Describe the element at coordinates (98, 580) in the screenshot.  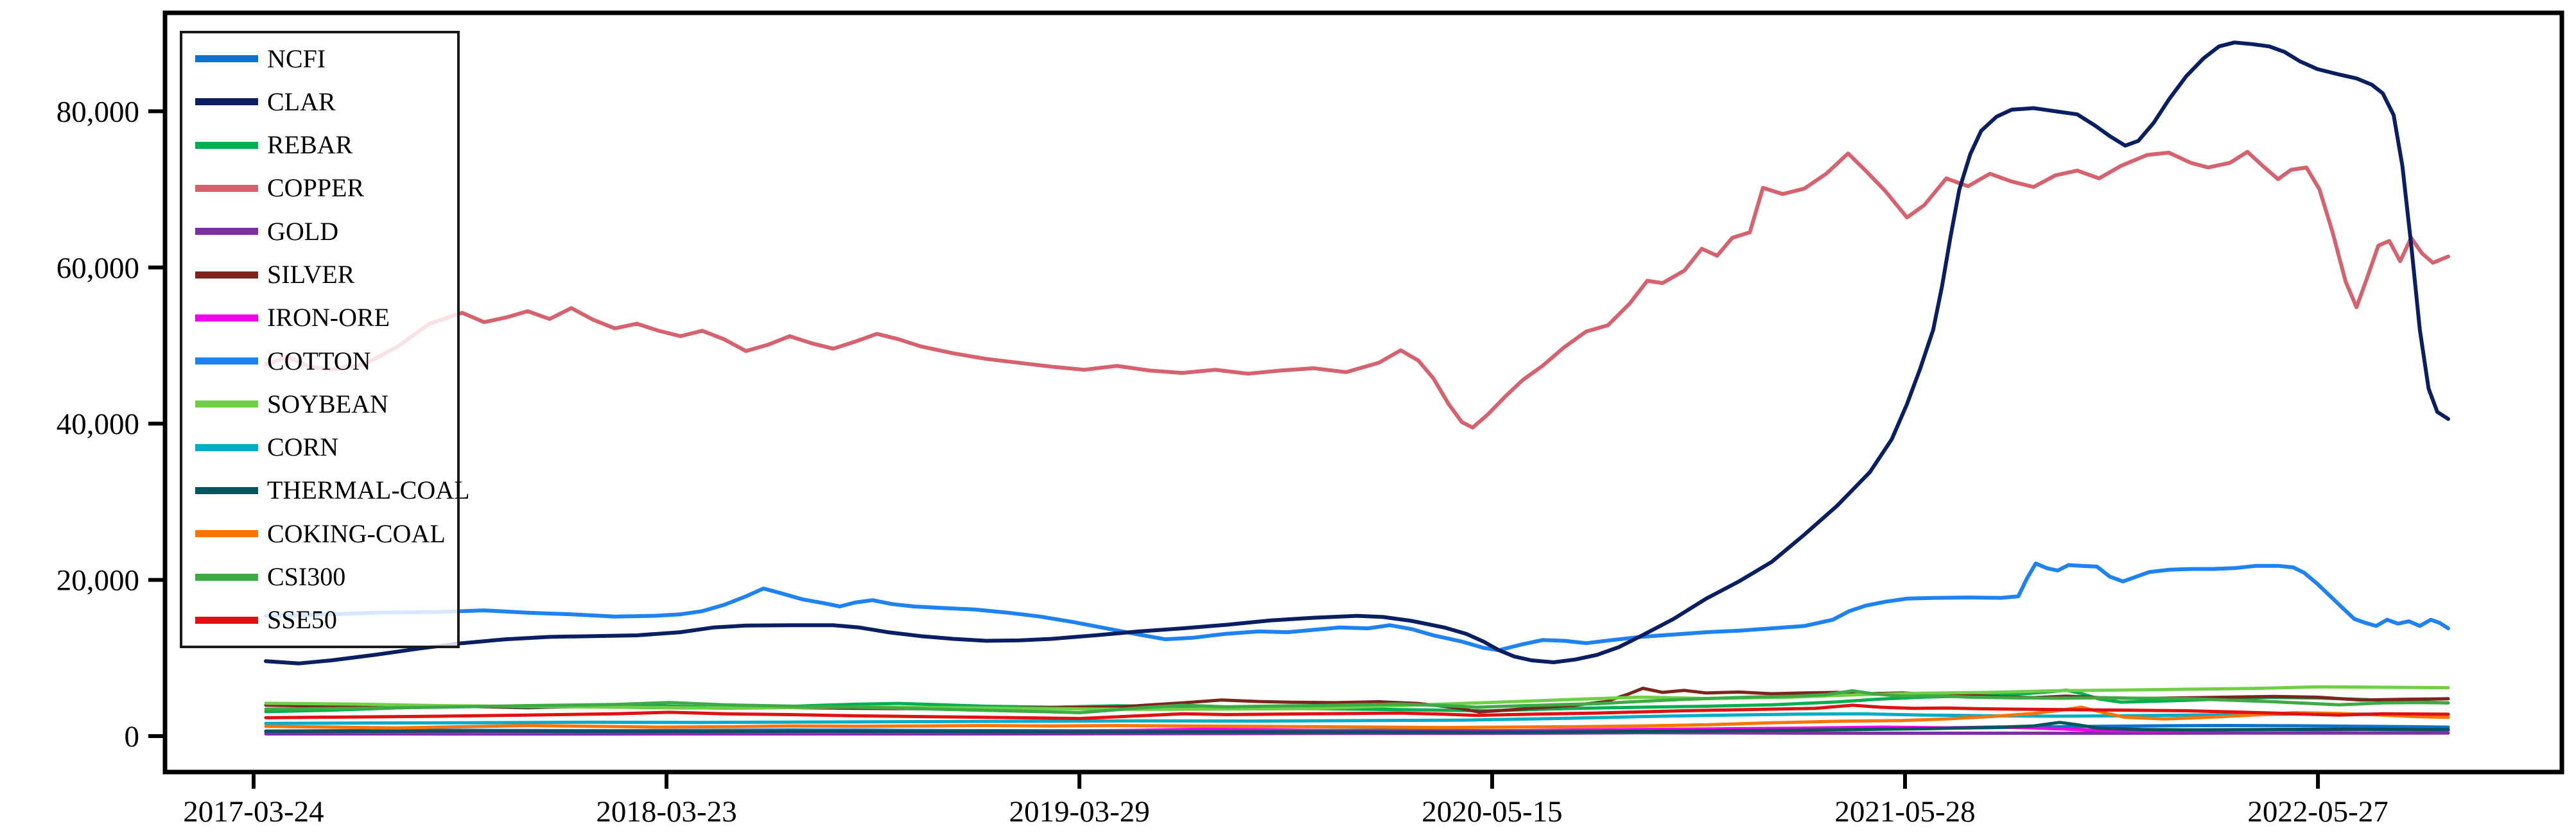
I see `y-tick-label-1: 20,000` at that location.